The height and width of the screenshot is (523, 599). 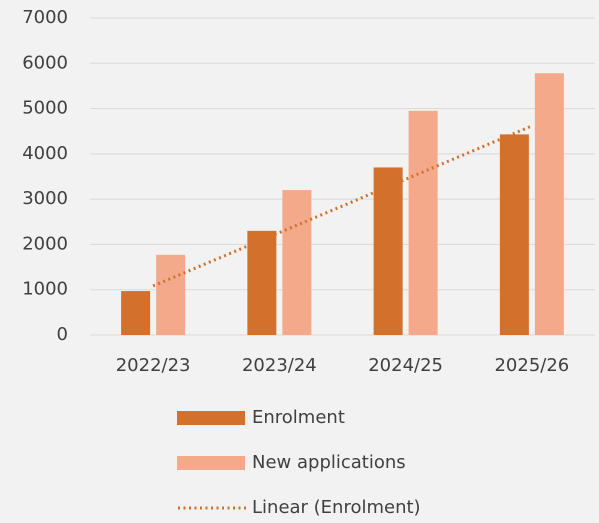 What do you see at coordinates (62, 334) in the screenshot?
I see `y-tick-label: 0` at bounding box center [62, 334].